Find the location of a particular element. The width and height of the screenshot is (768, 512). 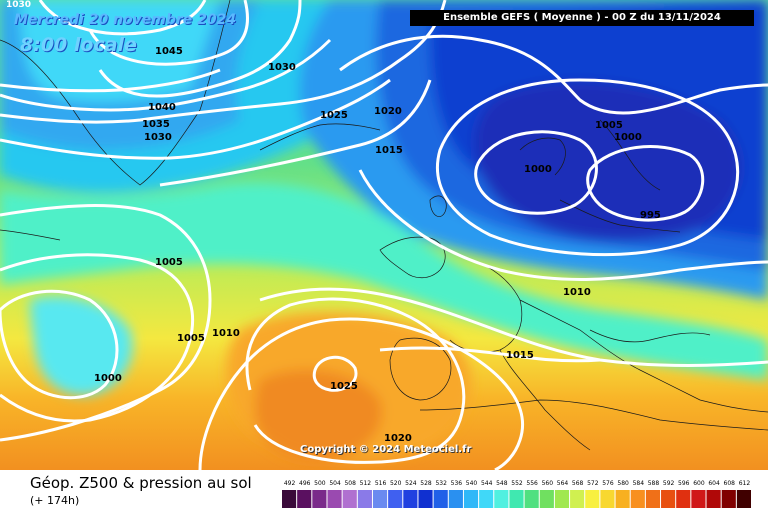

scale-tick-label: 612 is located at coordinates (745, 483).